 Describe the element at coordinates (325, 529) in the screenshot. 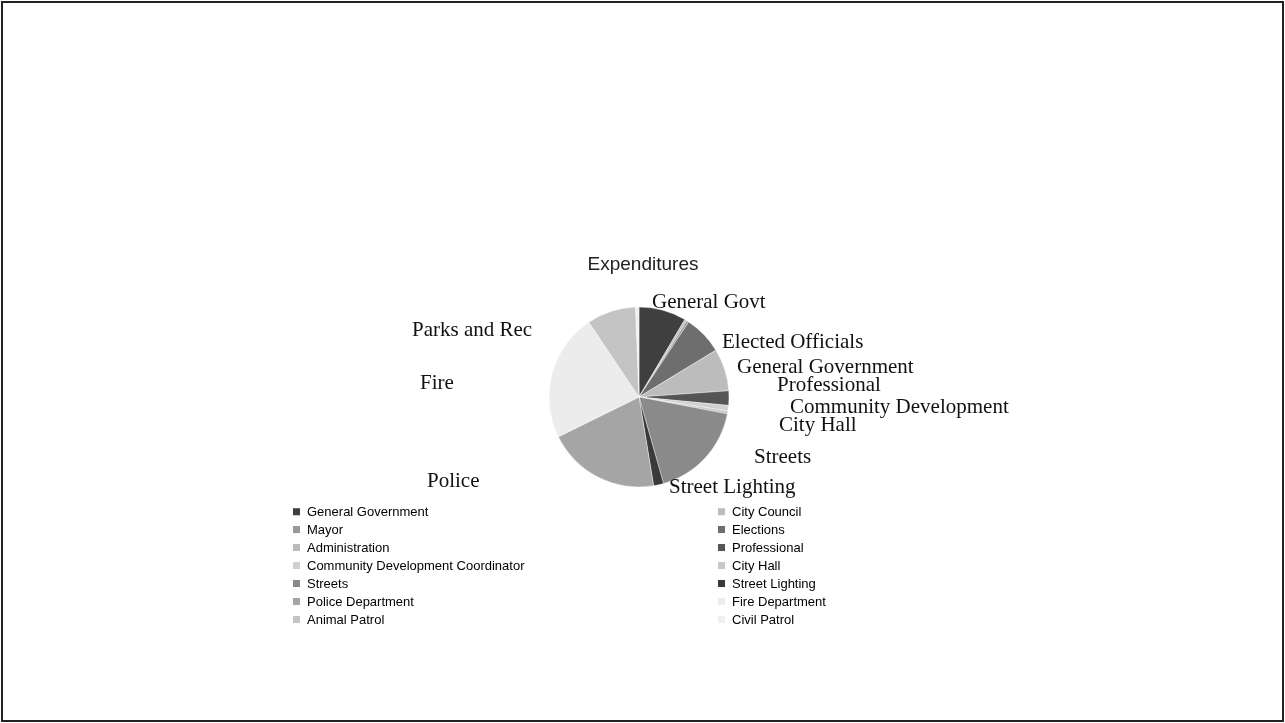

I see `legend-label: Mayor` at that location.